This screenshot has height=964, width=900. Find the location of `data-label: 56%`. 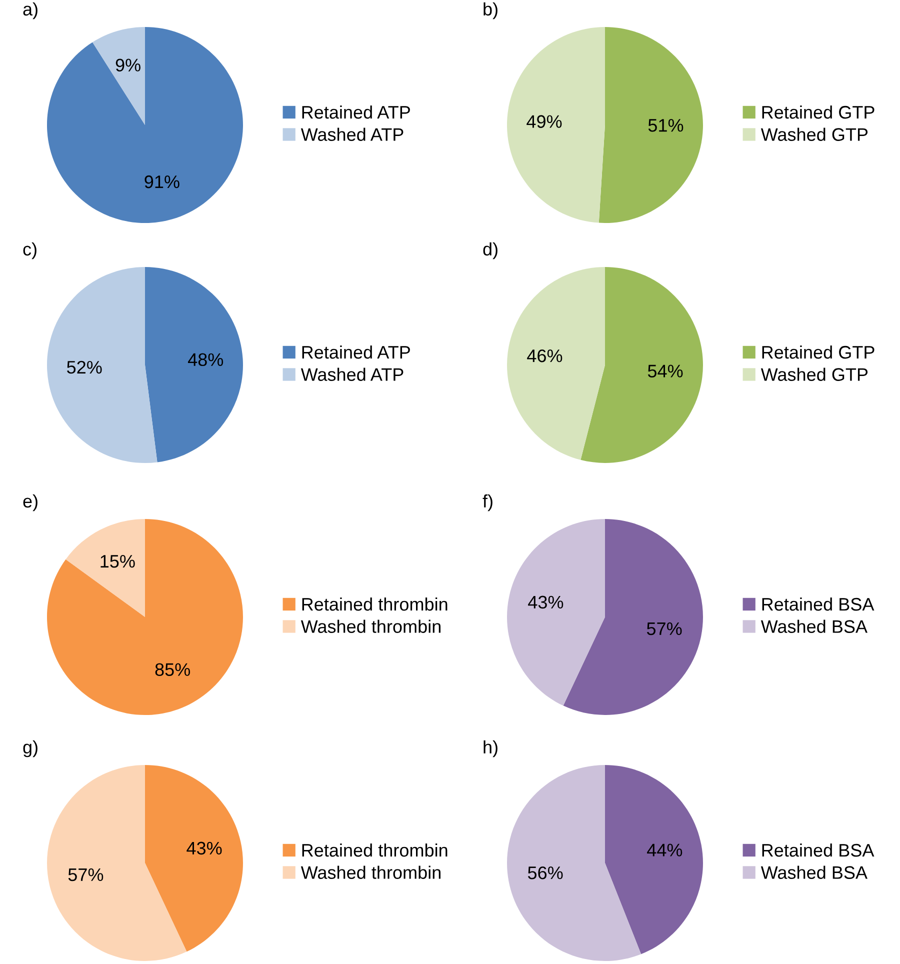

data-label: 56% is located at coordinates (545, 873).